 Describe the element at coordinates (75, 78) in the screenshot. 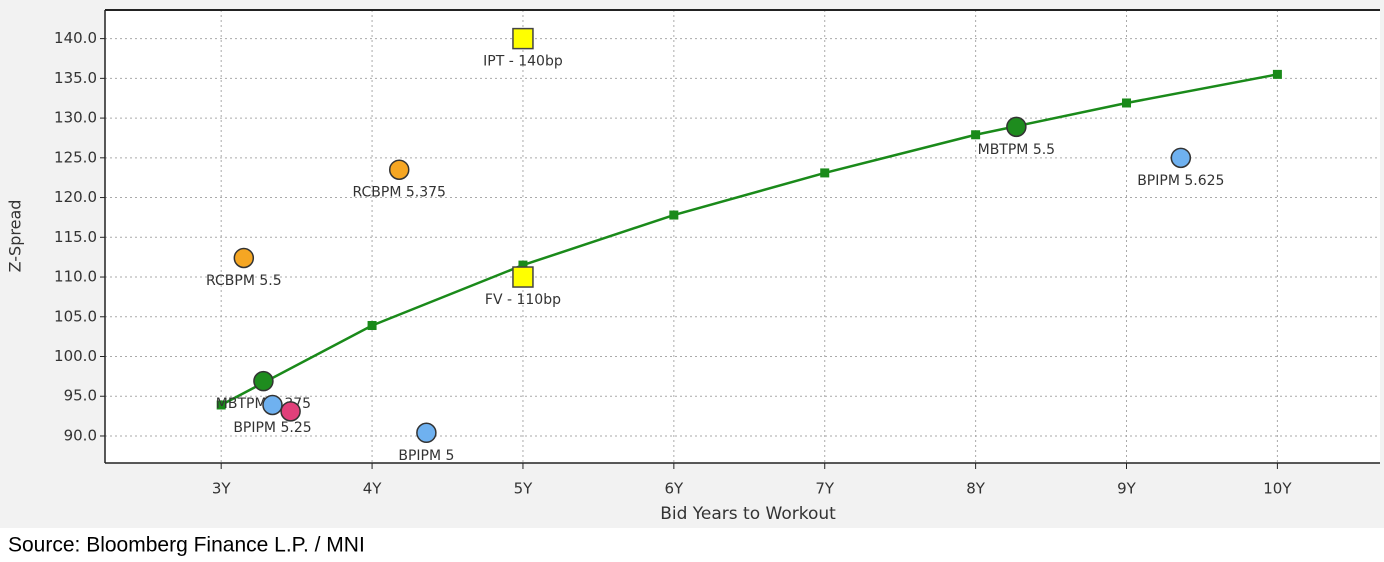

I see `y-tick-label: 135.0` at that location.